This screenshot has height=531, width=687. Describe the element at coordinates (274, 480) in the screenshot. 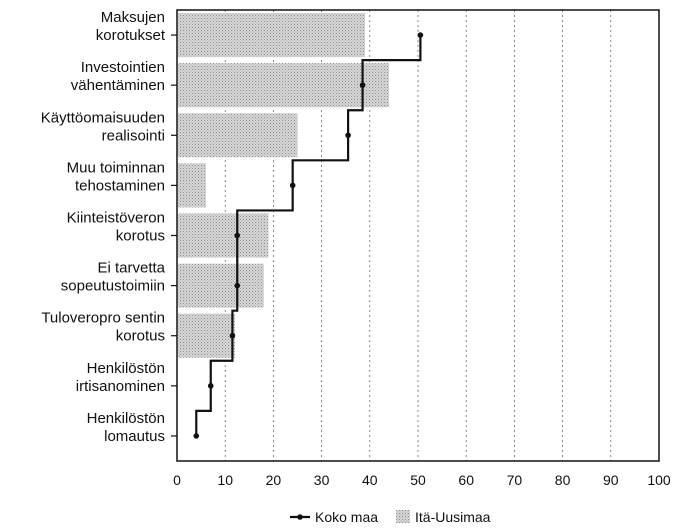

I see `x-tick-label: 20` at that location.